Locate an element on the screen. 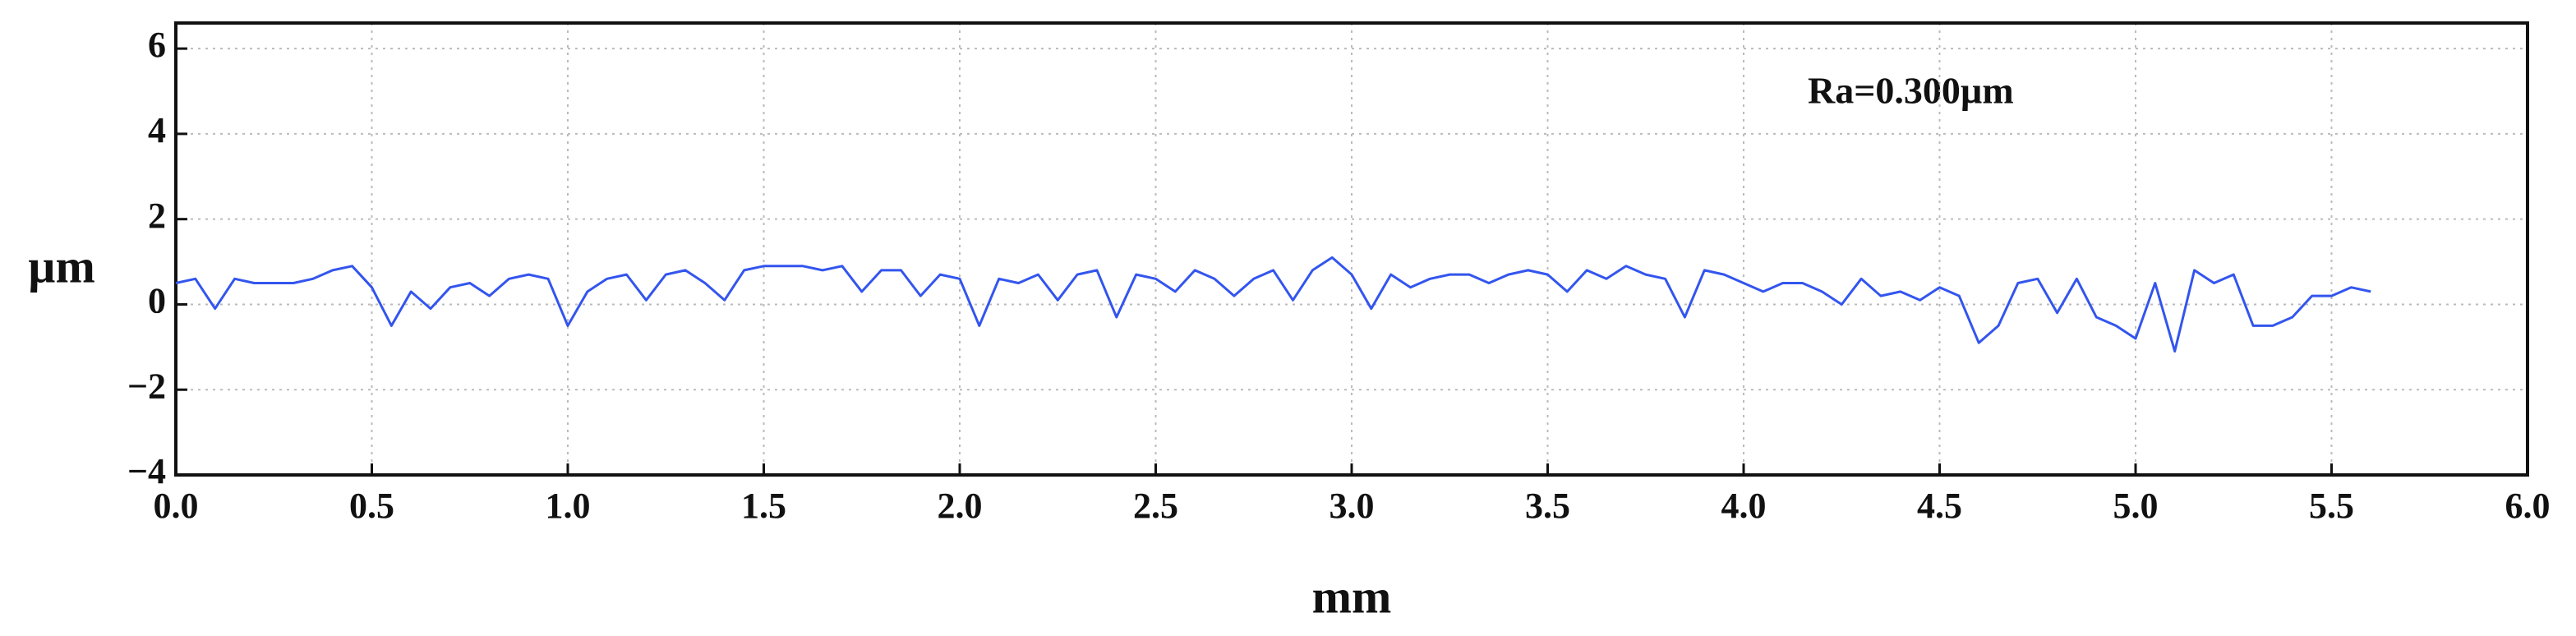 The image size is (2576, 636). x-tick-label: 5.5 is located at coordinates (2331, 506).